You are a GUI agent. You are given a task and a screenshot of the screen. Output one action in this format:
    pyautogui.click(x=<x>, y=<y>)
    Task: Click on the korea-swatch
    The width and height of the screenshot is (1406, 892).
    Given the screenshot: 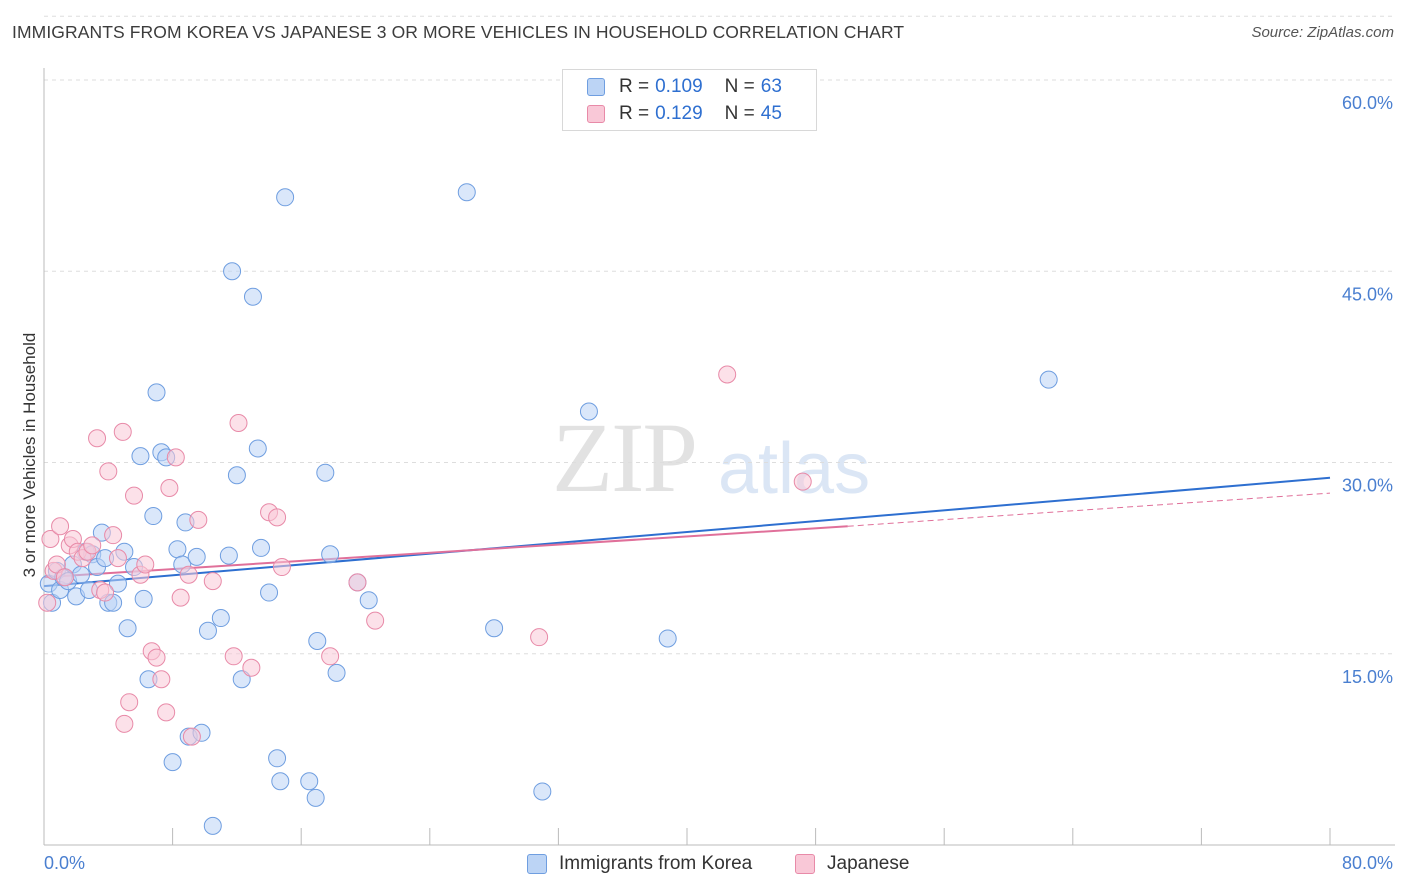 What is the action you would take?
    pyautogui.click(x=596, y=87)
    